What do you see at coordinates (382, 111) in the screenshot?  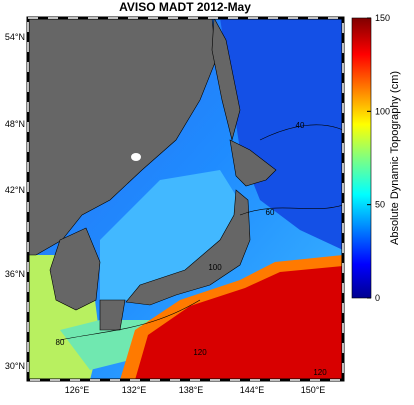 I see `colorbar-tick-label: 100` at bounding box center [382, 111].